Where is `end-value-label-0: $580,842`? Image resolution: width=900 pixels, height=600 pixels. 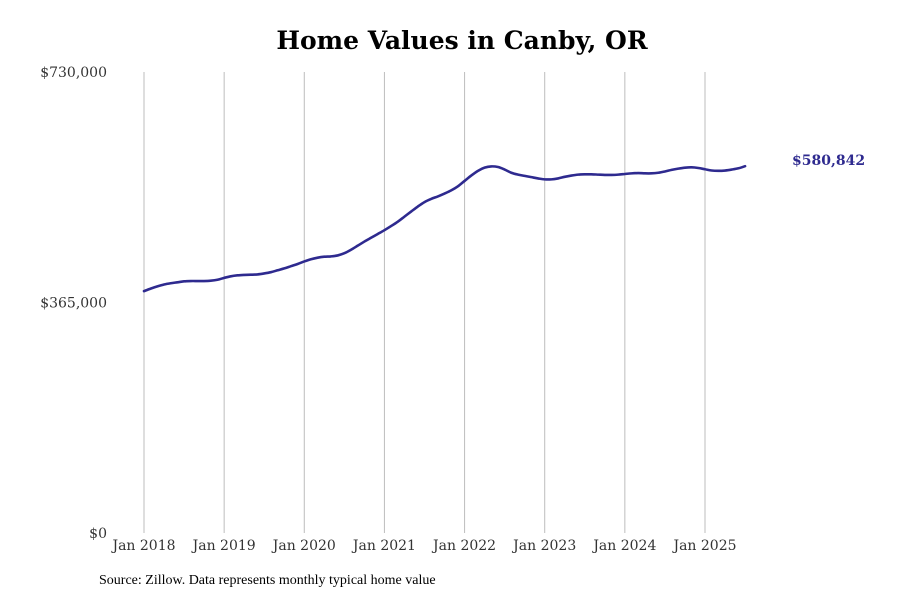
end-value-label-0: $580,842 is located at coordinates (828, 161).